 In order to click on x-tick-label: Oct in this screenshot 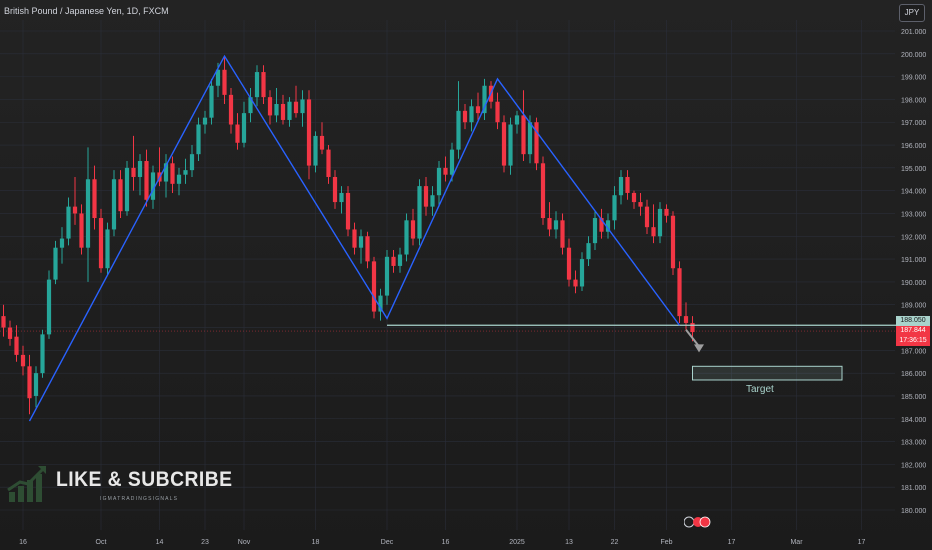, I will do `click(101, 542)`.